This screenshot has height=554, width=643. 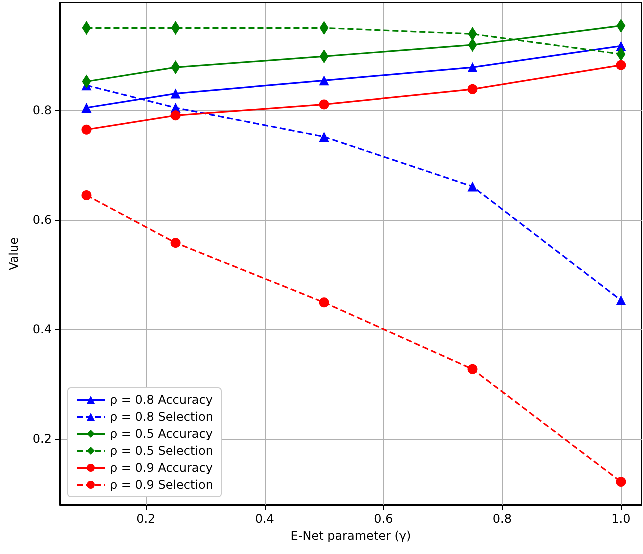 What do you see at coordinates (384, 519) in the screenshot?
I see `x-tick-label: 0.6` at bounding box center [384, 519].